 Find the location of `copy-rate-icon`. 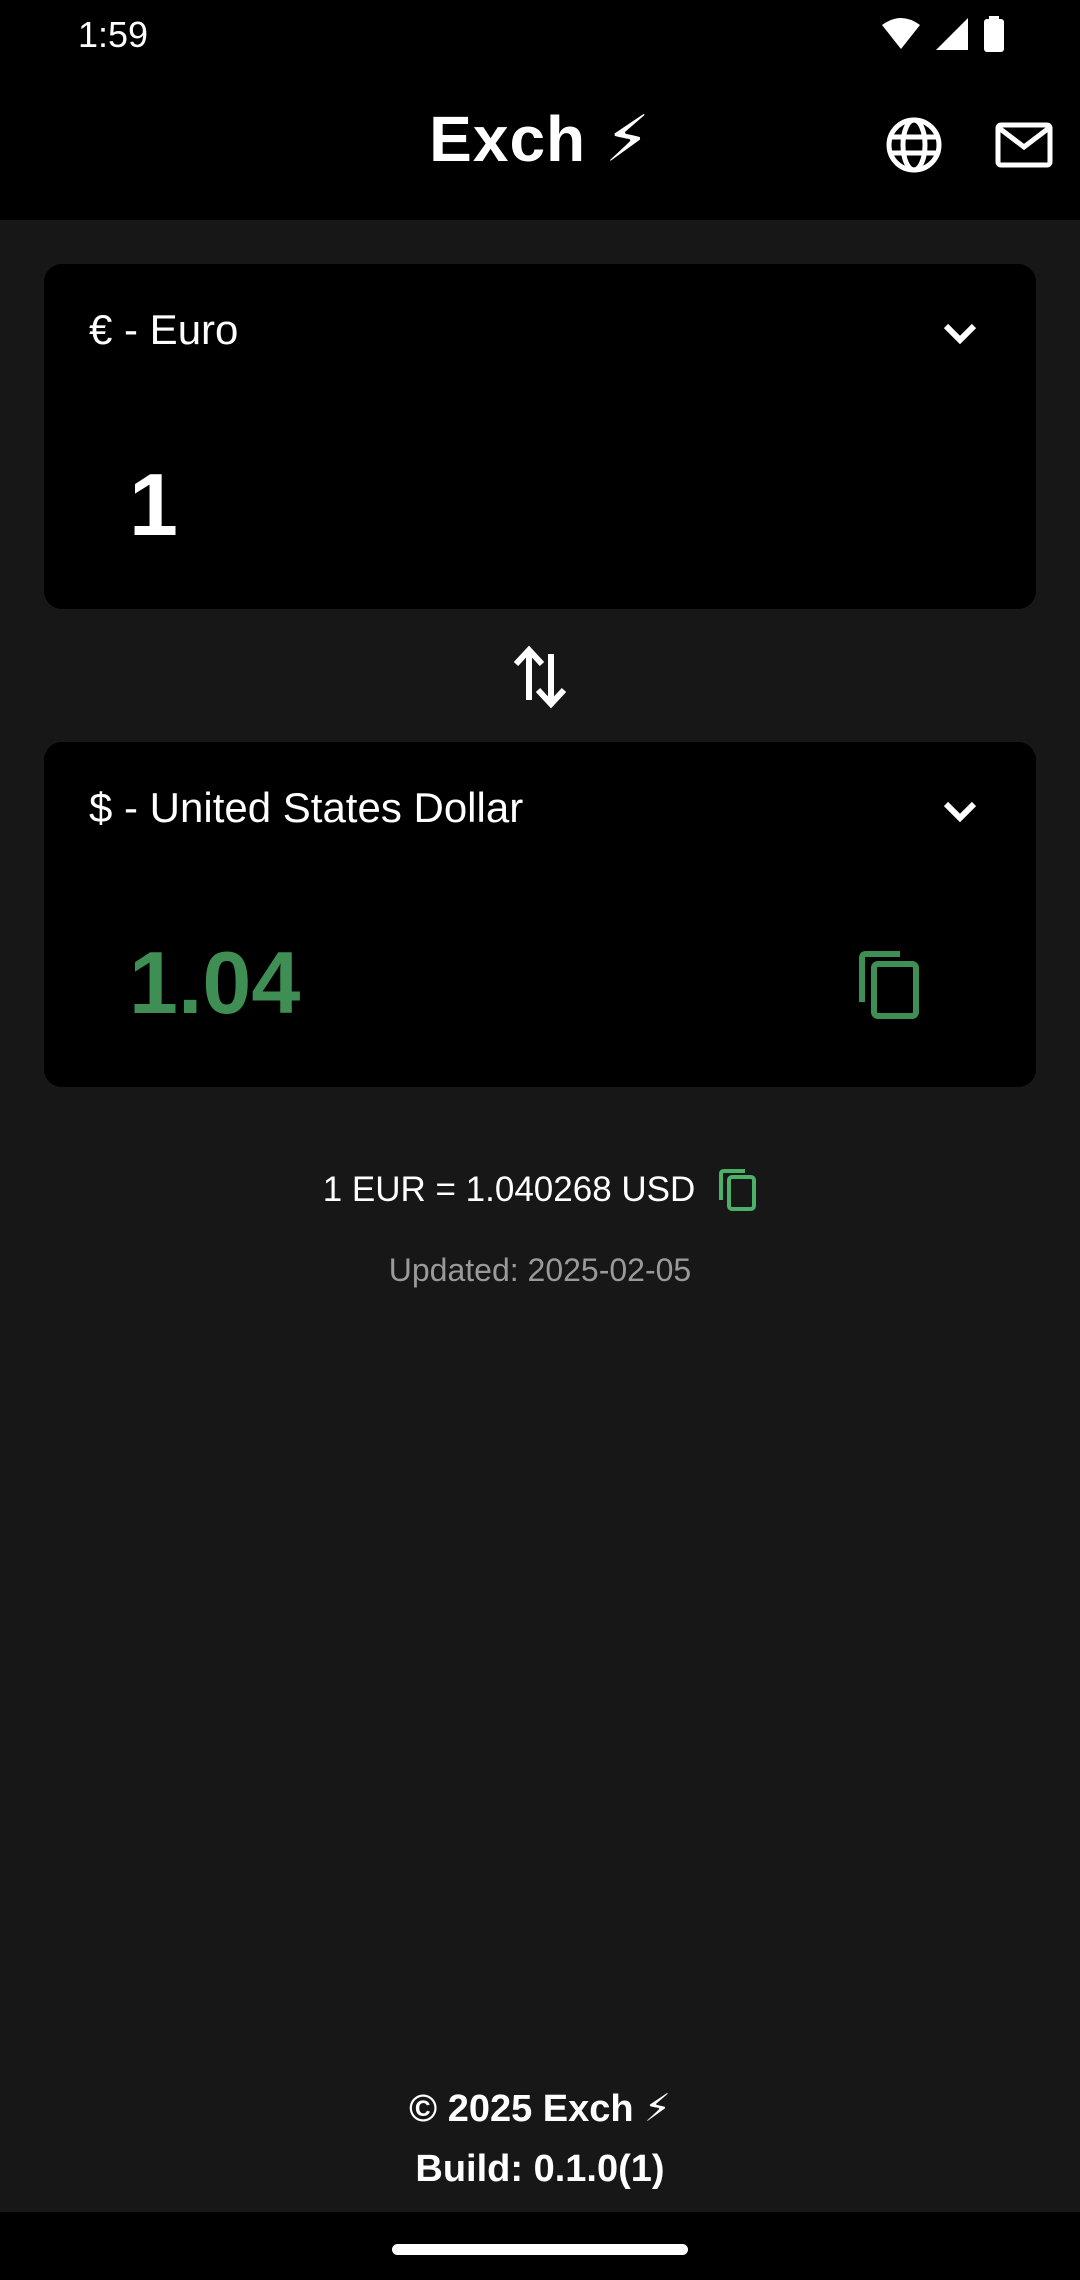

copy-rate-icon is located at coordinates (737, 1190).